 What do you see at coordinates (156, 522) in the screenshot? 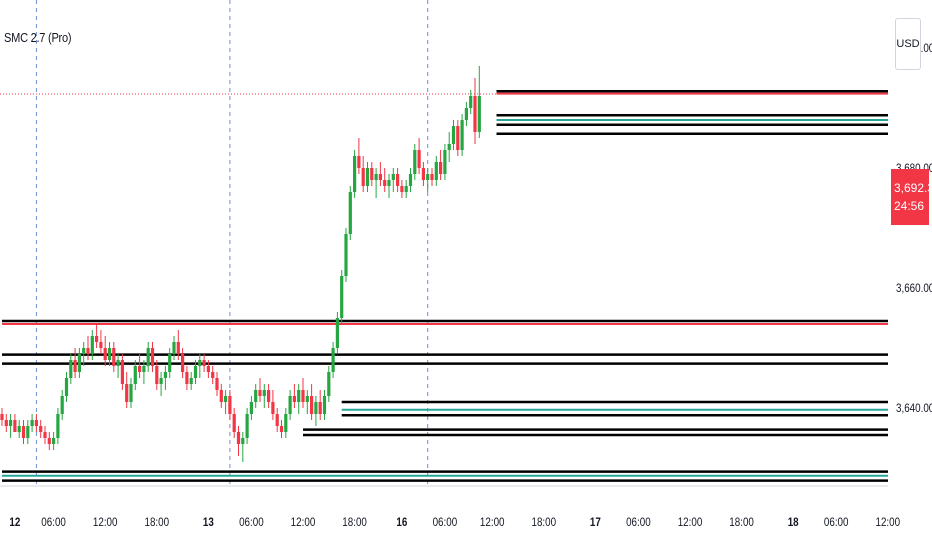
I see `x-tick-label-3: 18:00` at bounding box center [156, 522].